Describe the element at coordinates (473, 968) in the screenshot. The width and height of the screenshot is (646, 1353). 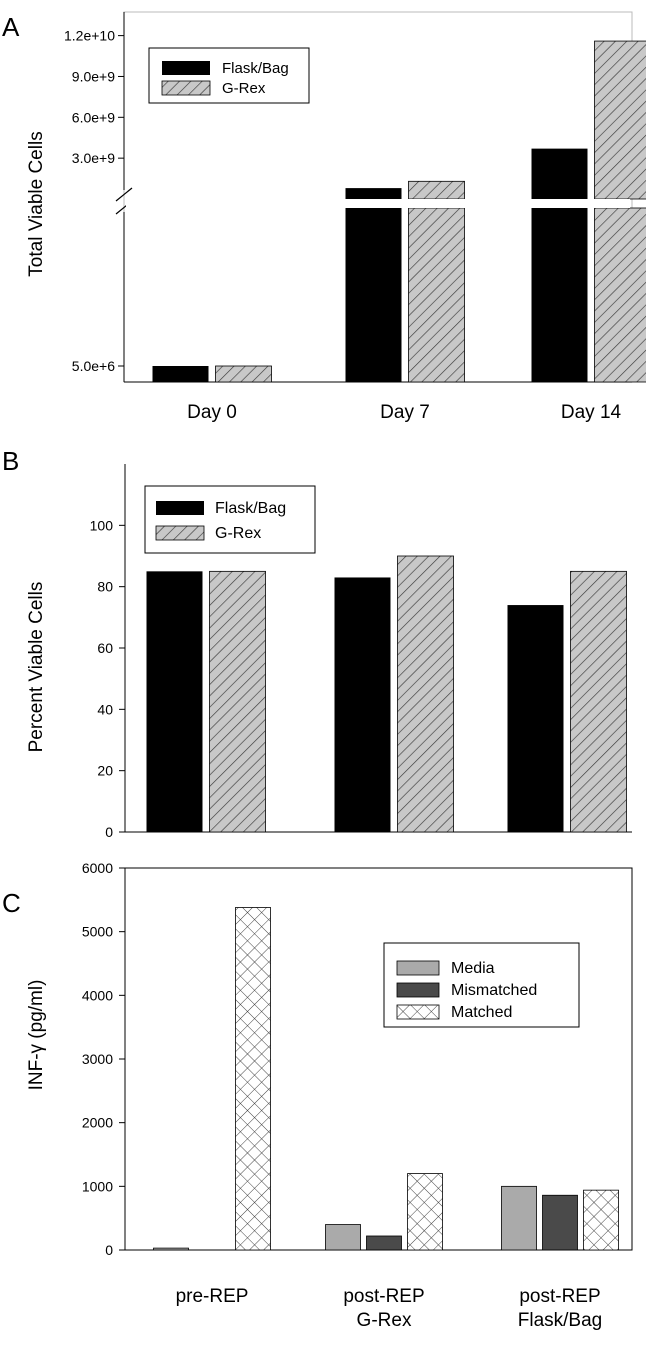
I see `legend-label-media: Media` at that location.